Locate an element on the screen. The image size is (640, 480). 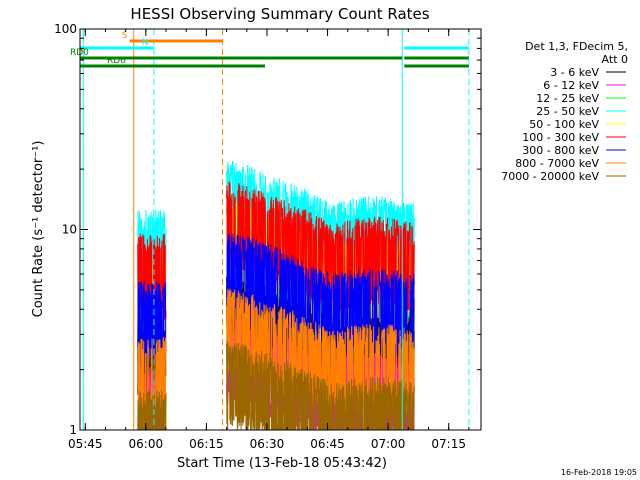
y-axis-label: Count Rate (s⁻¹ detector⁻¹) is located at coordinates (38, 229).